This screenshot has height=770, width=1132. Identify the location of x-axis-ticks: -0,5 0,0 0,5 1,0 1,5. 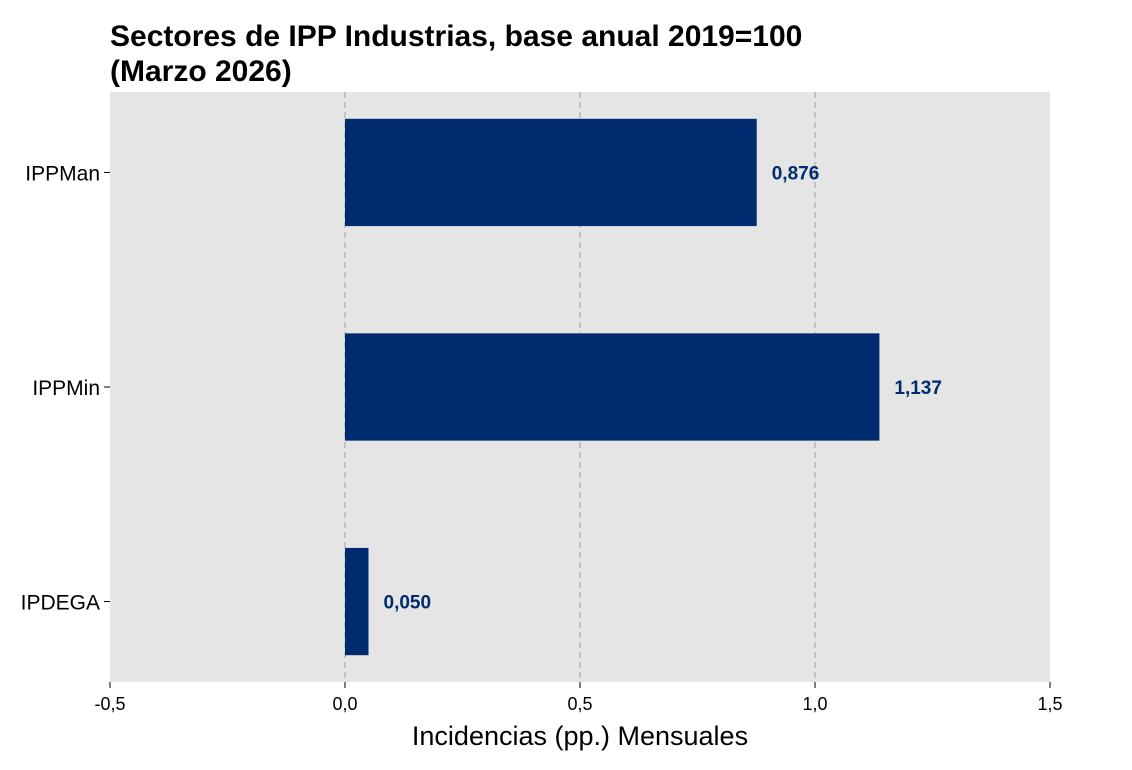
(578, 698).